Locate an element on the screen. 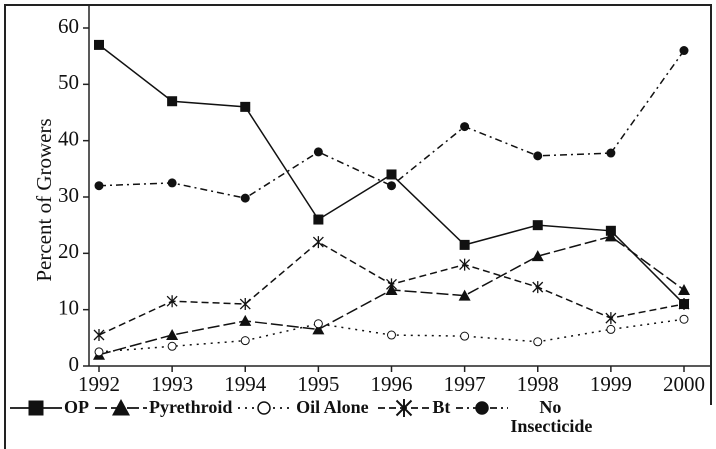 The height and width of the screenshot is (449, 716). x-tick-label: 1997 is located at coordinates (465, 384).